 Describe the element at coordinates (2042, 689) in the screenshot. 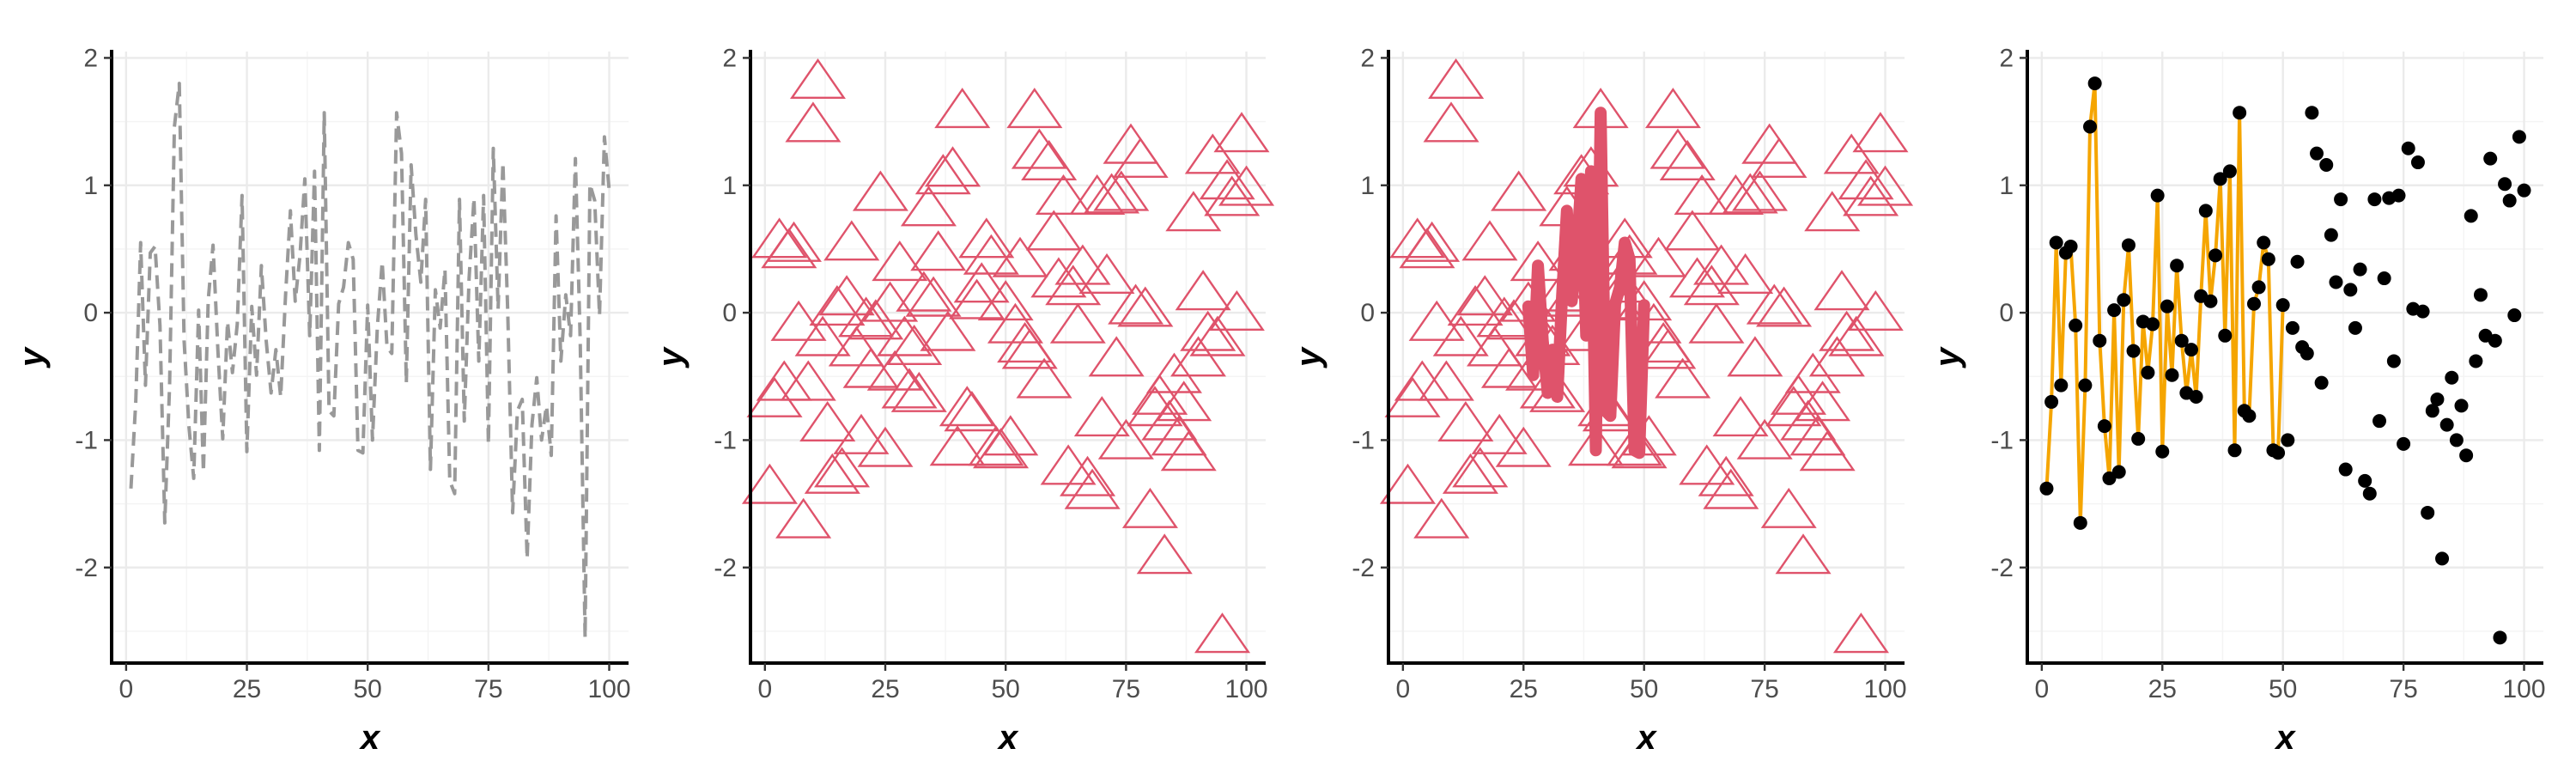

I see `x-tick-label: 0` at that location.